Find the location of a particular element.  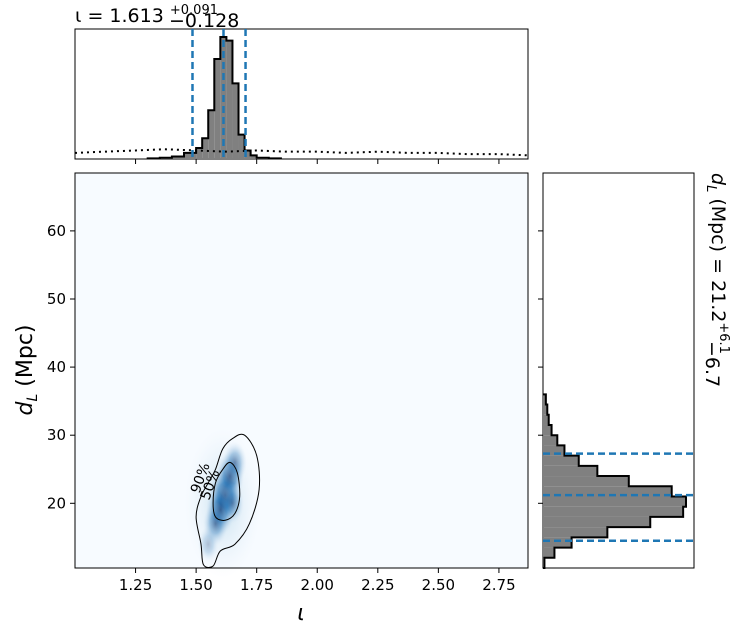

x-tick-label: 1.50 is located at coordinates (195, 585).